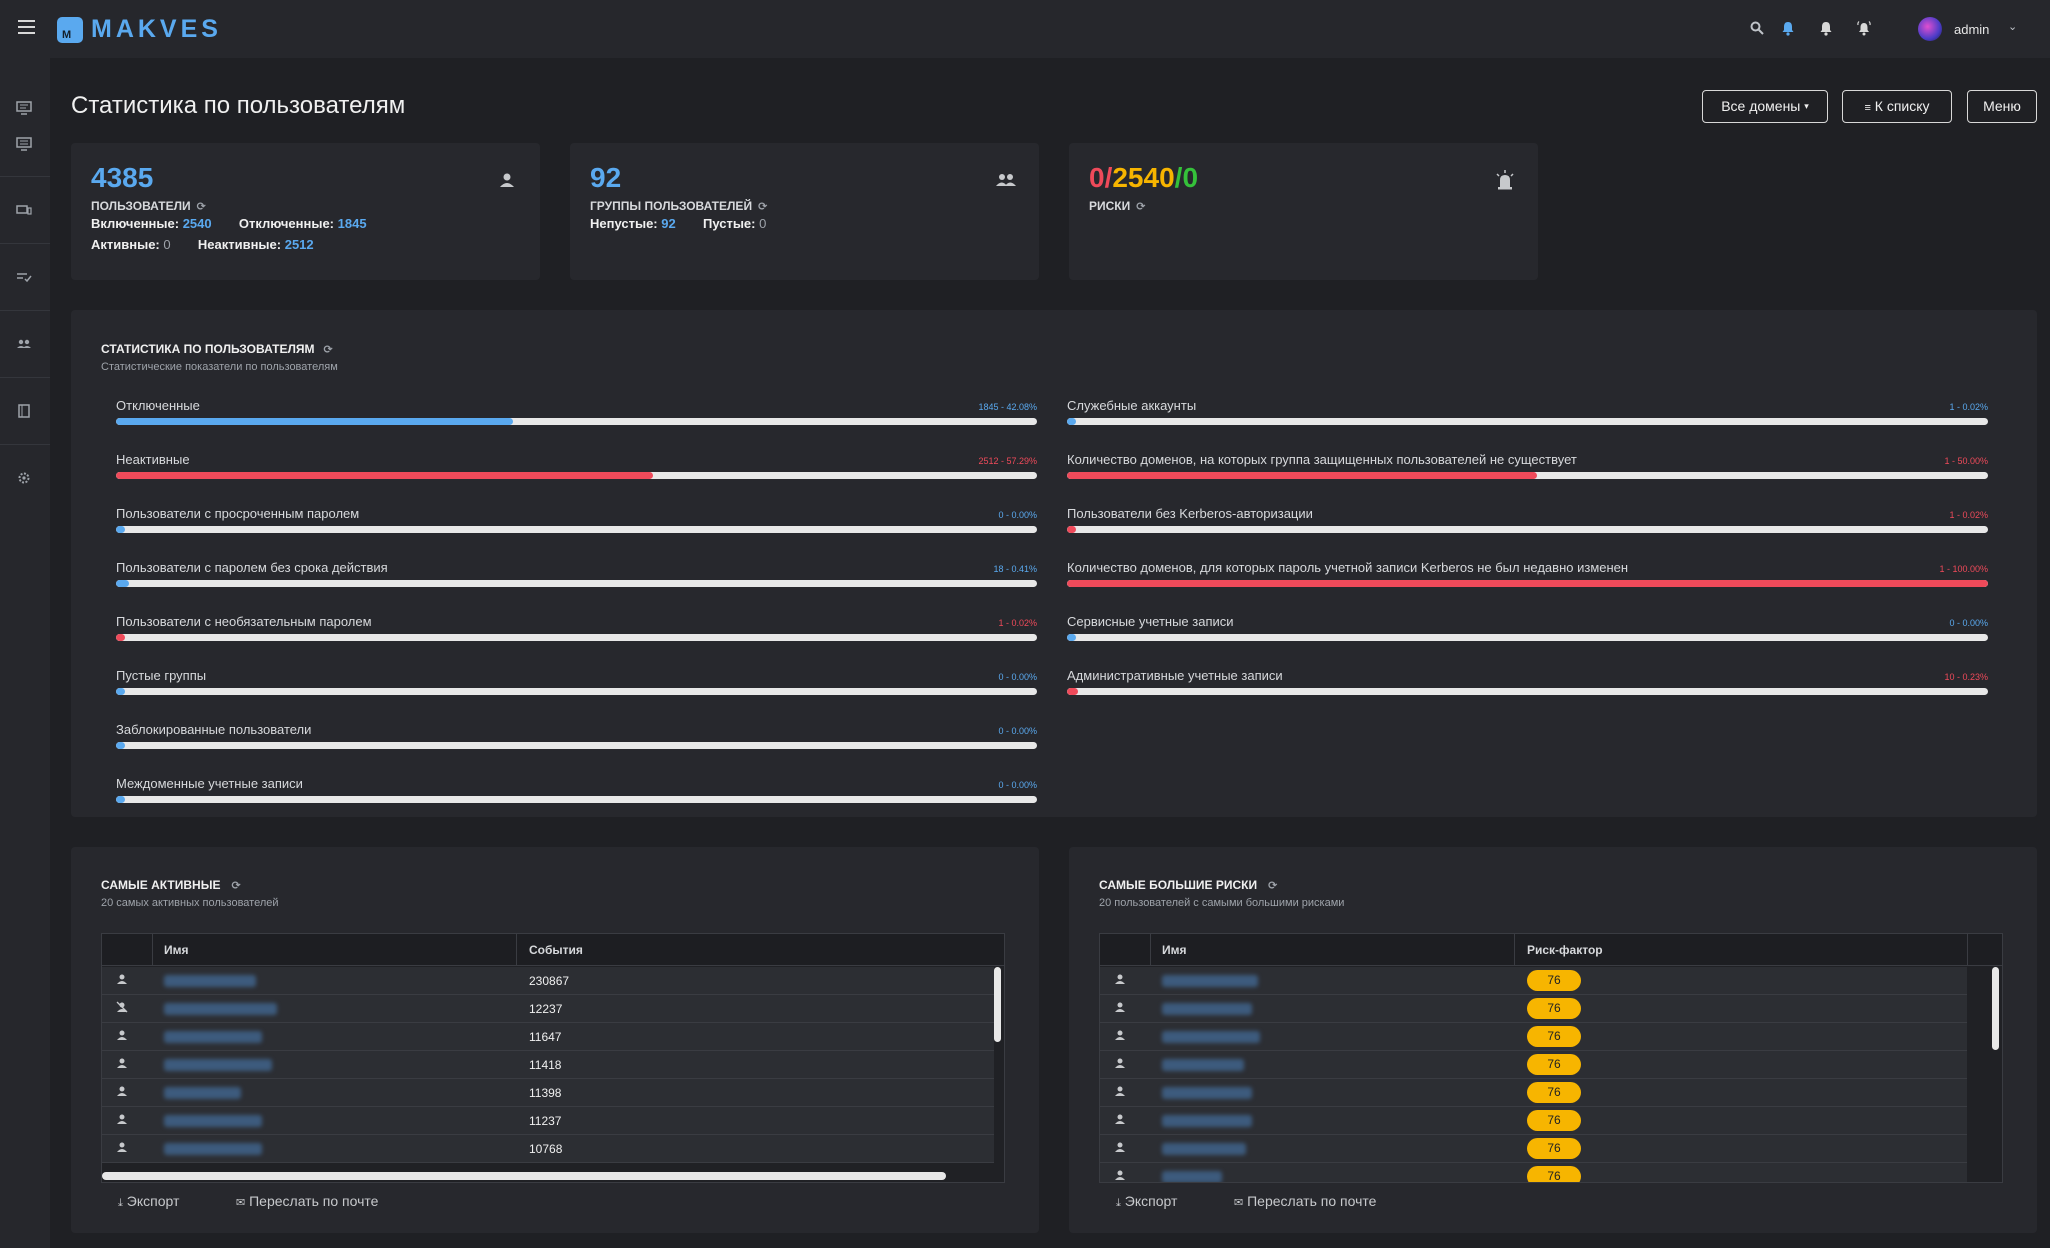 The width and height of the screenshot is (2050, 1248). Describe the element at coordinates (576, 475) in the screenshot. I see `progress-bar` at that location.